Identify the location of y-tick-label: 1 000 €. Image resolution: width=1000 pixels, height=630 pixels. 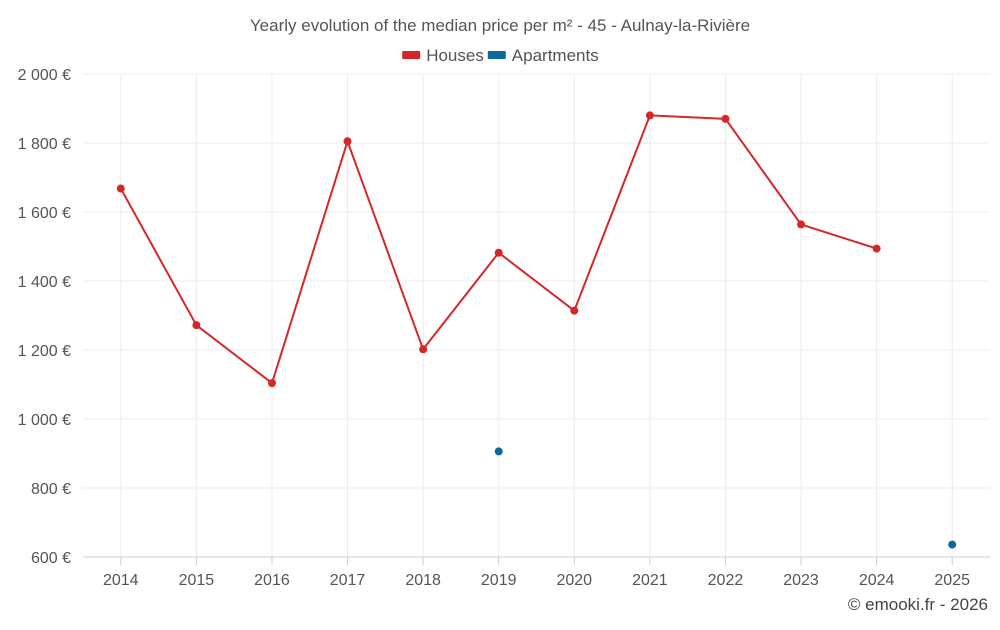
(44, 420).